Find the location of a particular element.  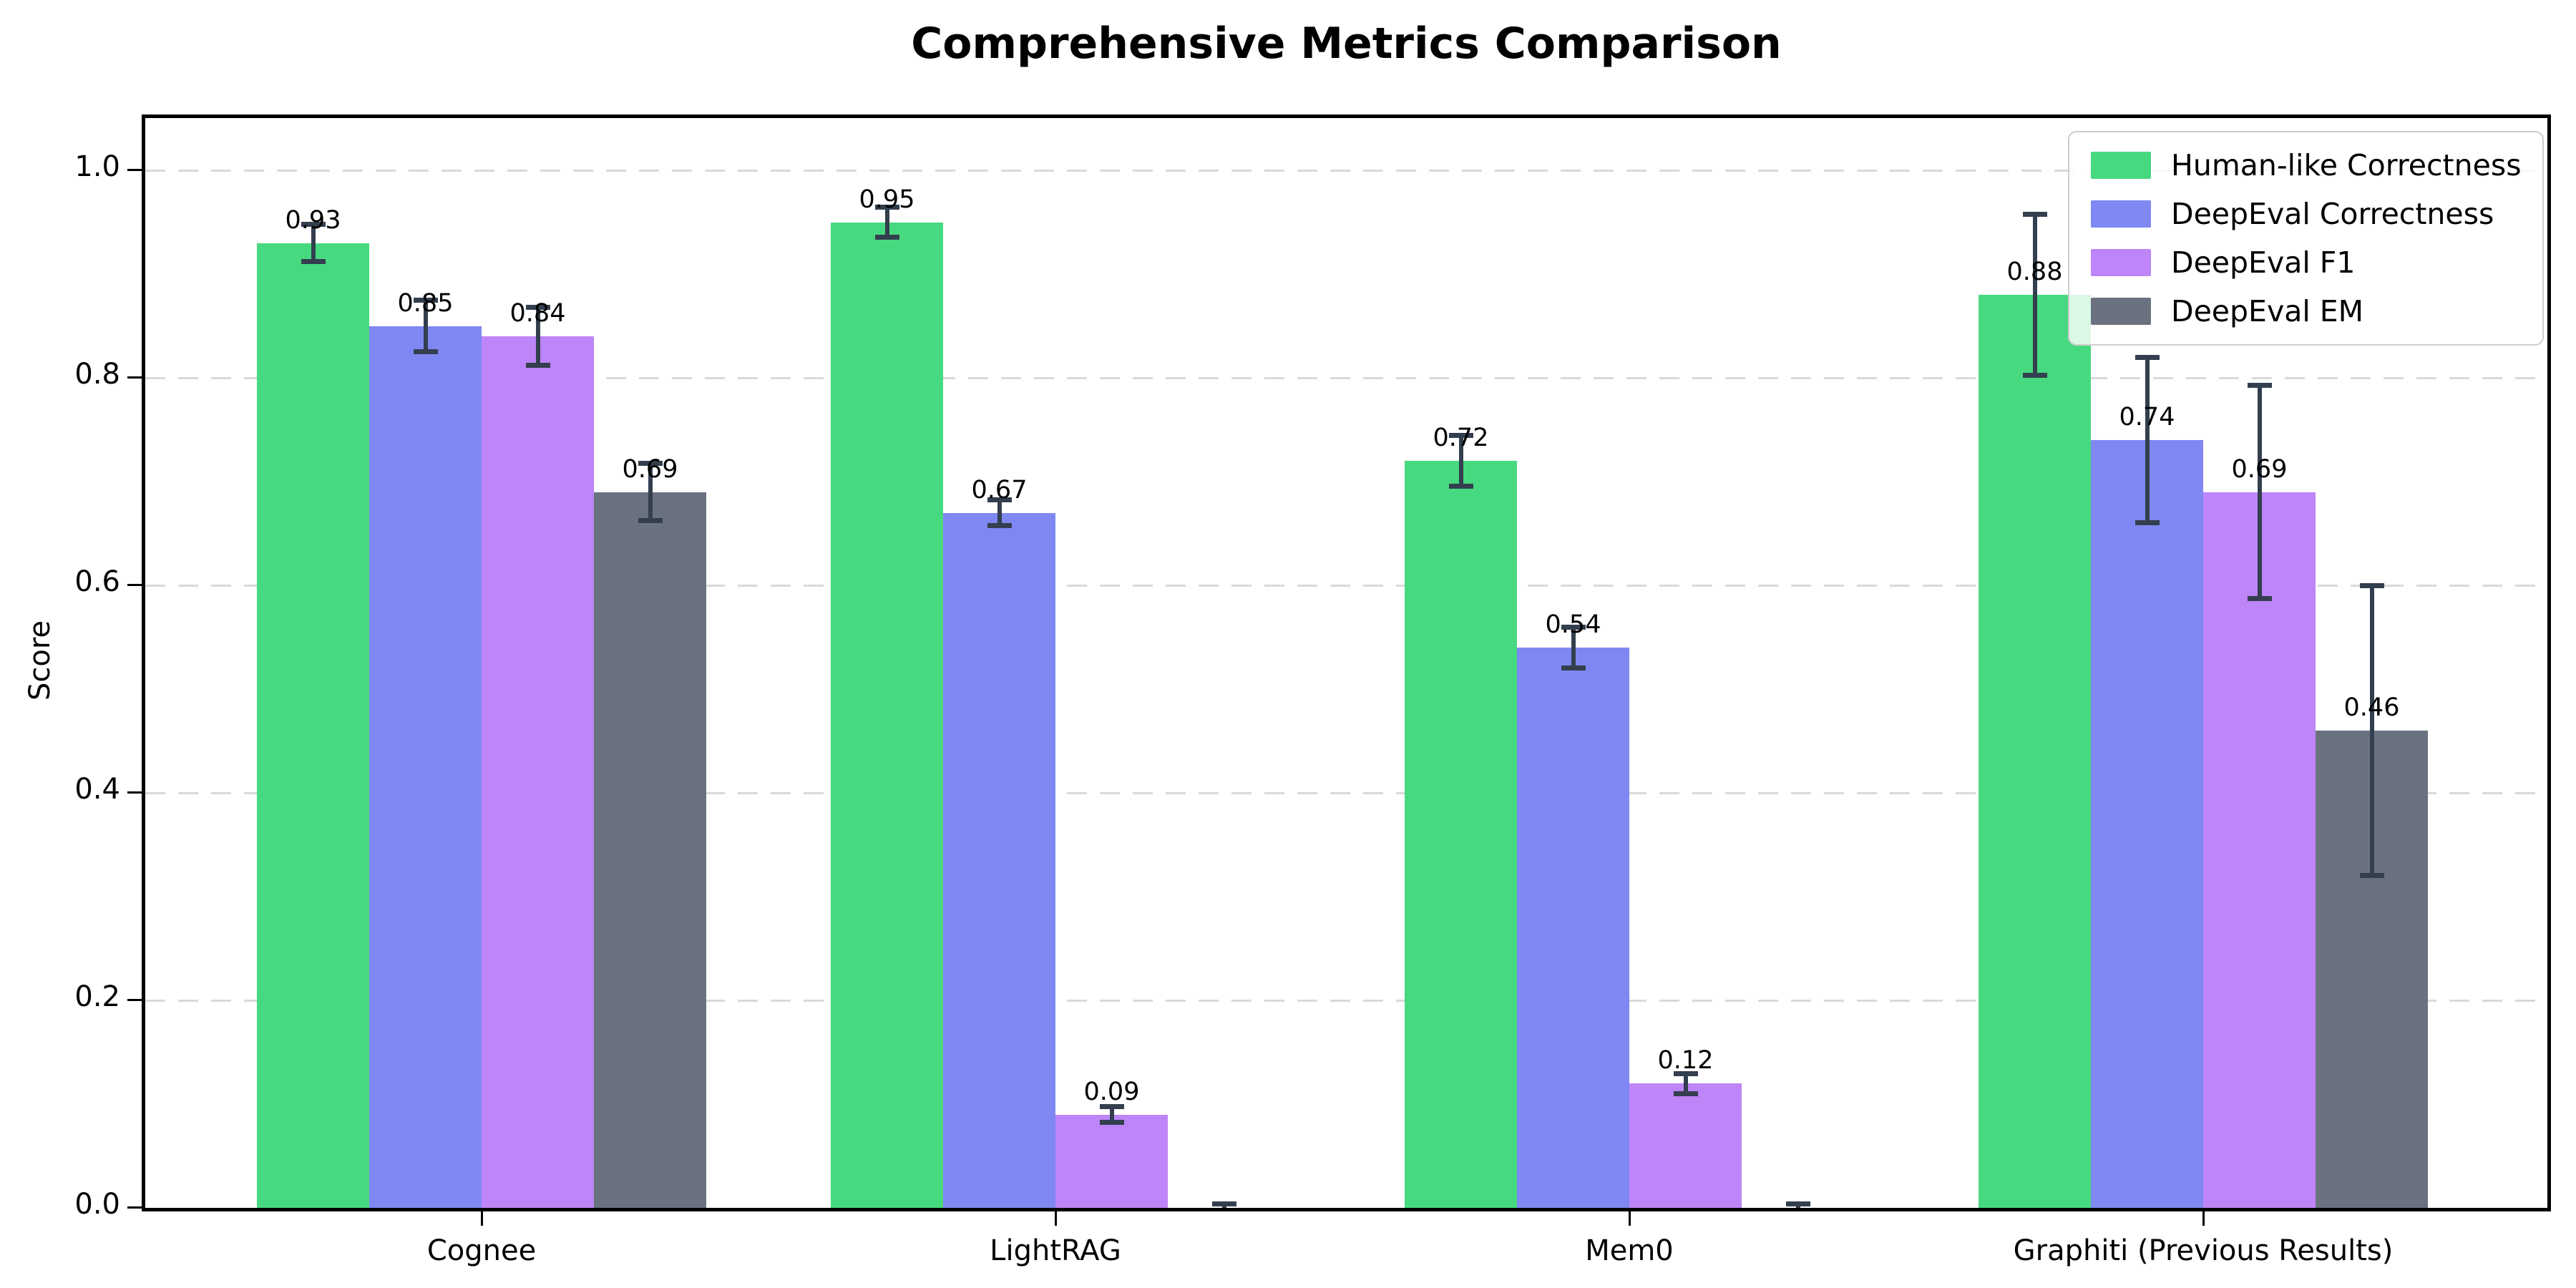

bar-value-label: 0.74 is located at coordinates (2147, 417).